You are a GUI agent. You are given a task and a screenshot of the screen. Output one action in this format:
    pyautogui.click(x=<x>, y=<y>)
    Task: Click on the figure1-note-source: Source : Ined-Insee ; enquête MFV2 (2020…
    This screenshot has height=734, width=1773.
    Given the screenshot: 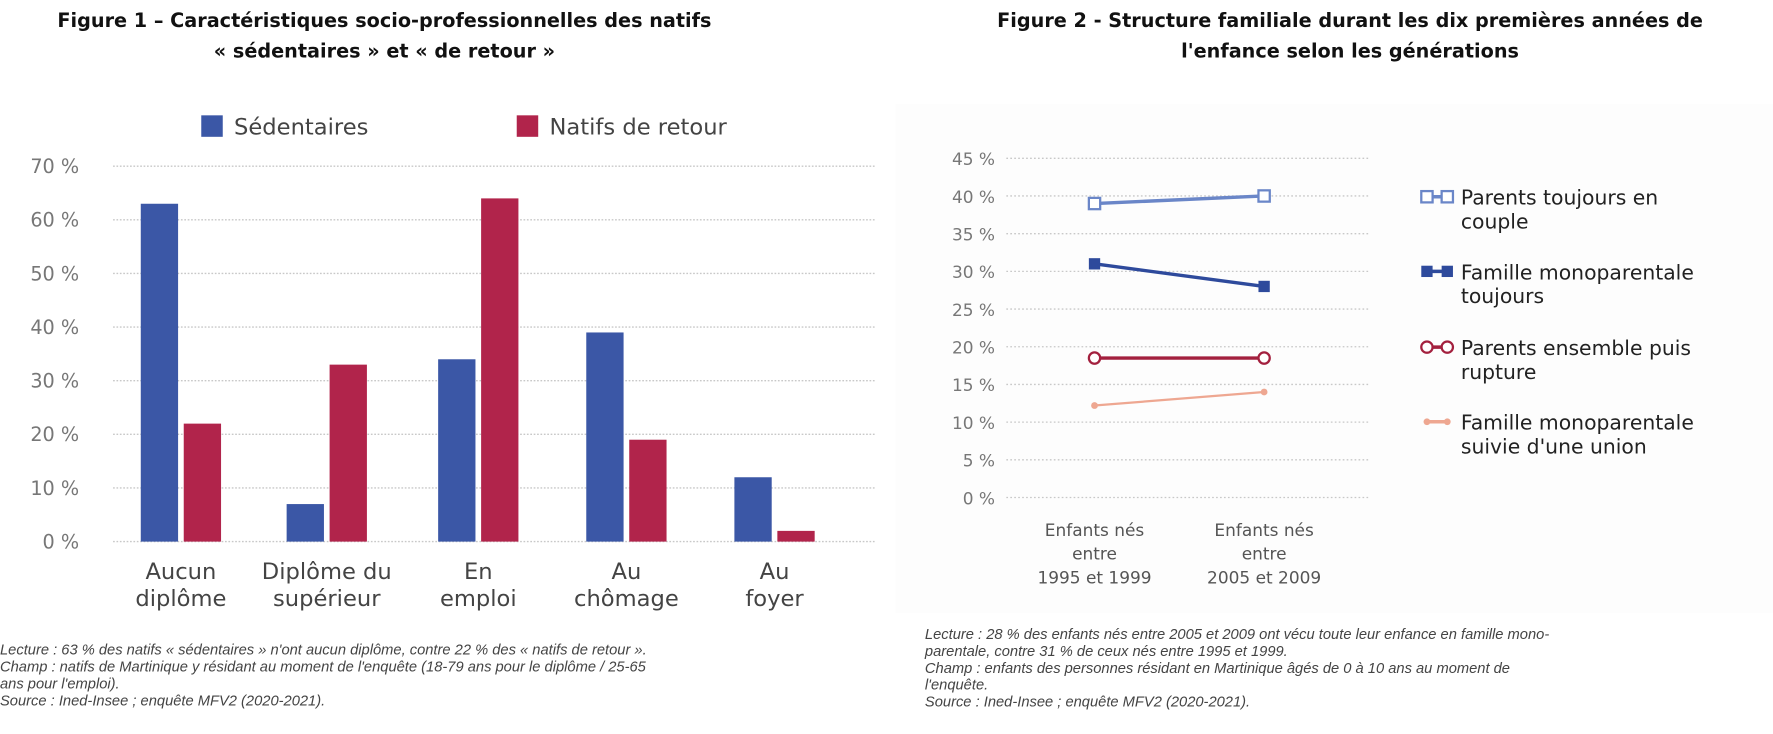 What is the action you would take?
    pyautogui.click(x=163, y=700)
    